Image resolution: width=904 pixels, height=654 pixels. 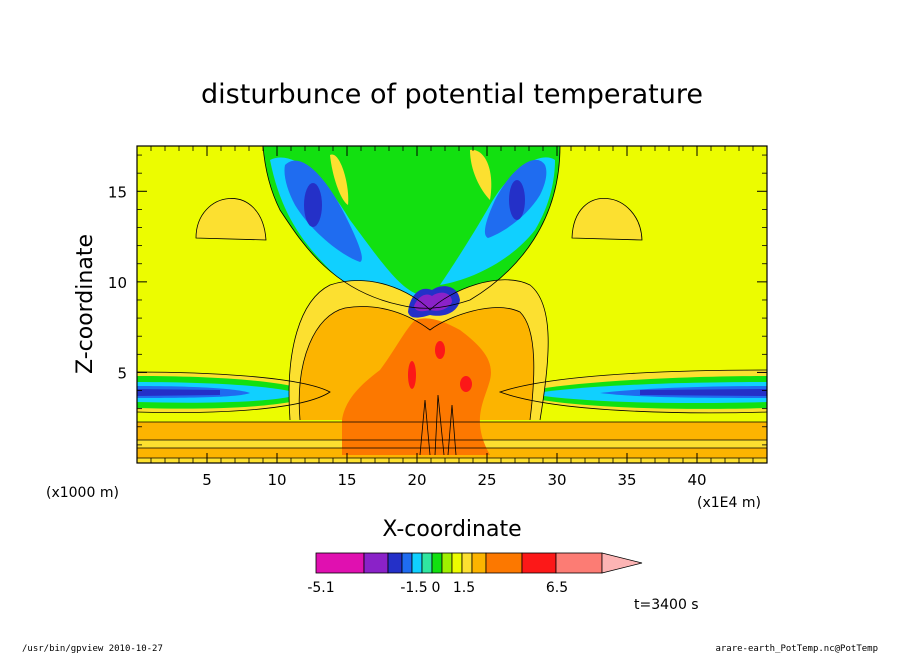 What do you see at coordinates (178, 392) in the screenshot?
I see `left-layer-darkblue` at bounding box center [178, 392].